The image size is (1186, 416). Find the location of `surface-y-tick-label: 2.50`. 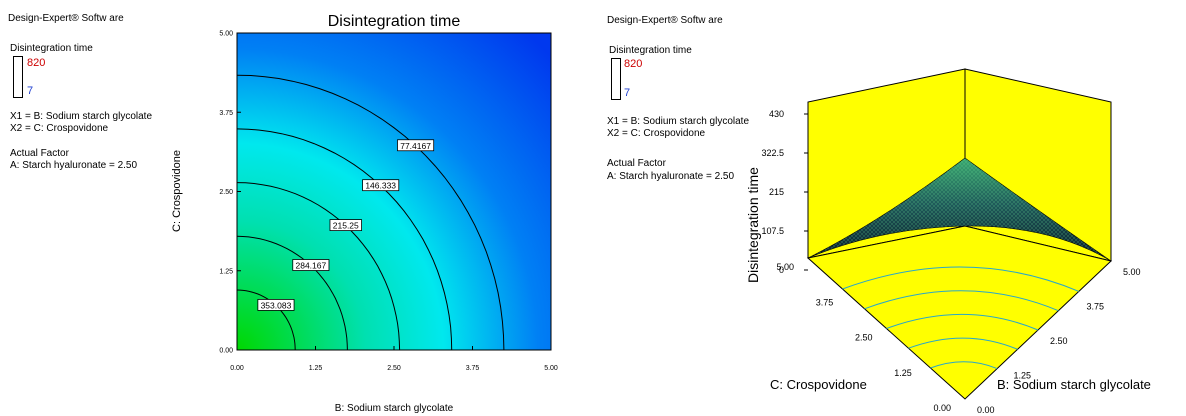

surface-y-tick-label: 2.50 is located at coordinates (864, 338).